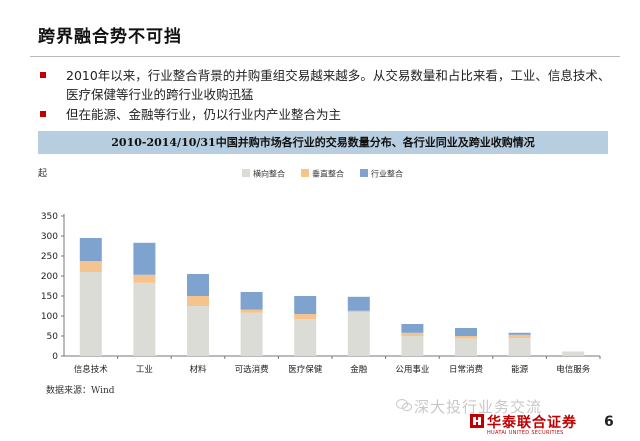 Image resolution: width=640 pixels, height=441 pixels. What do you see at coordinates (525, 433) in the screenshot?
I see `company-logo-subtext: HUATAI UNITED SECURITIES` at bounding box center [525, 433].